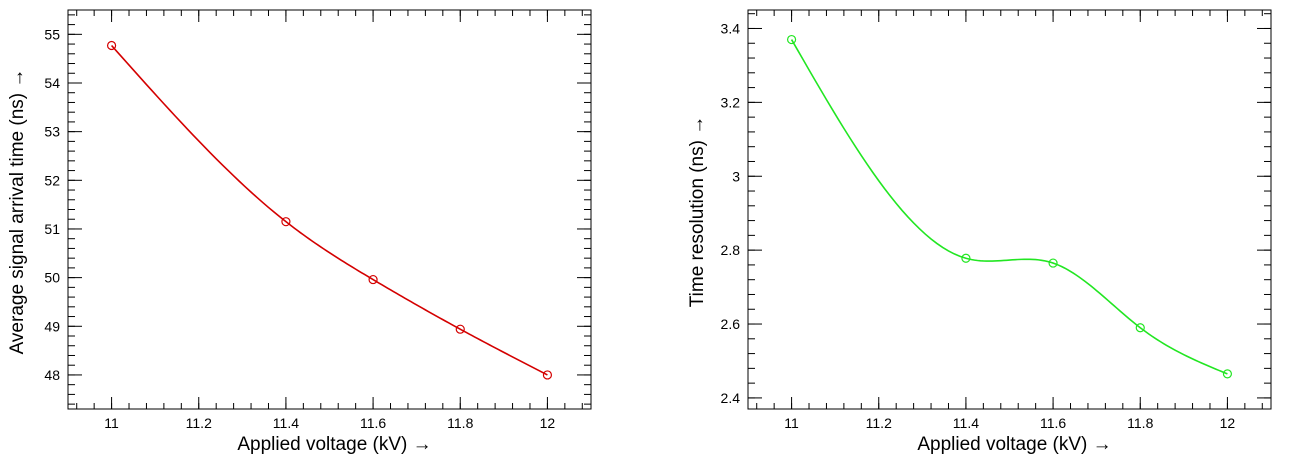 This screenshot has width=1289, height=461. What do you see at coordinates (697, 211) in the screenshot?
I see `y-axis-label: Time resolution (ns) →` at bounding box center [697, 211].